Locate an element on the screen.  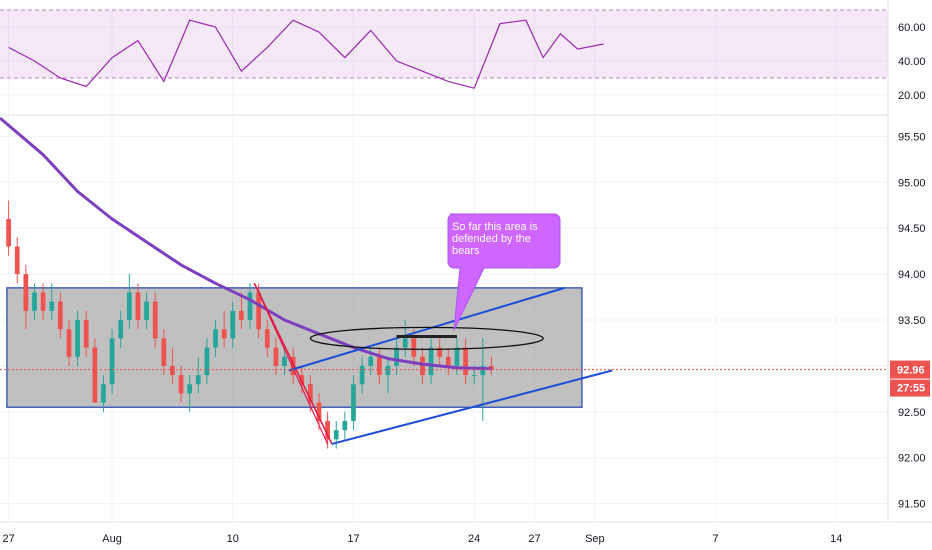
price-tag-text: 92.96 is located at coordinates (911, 371).